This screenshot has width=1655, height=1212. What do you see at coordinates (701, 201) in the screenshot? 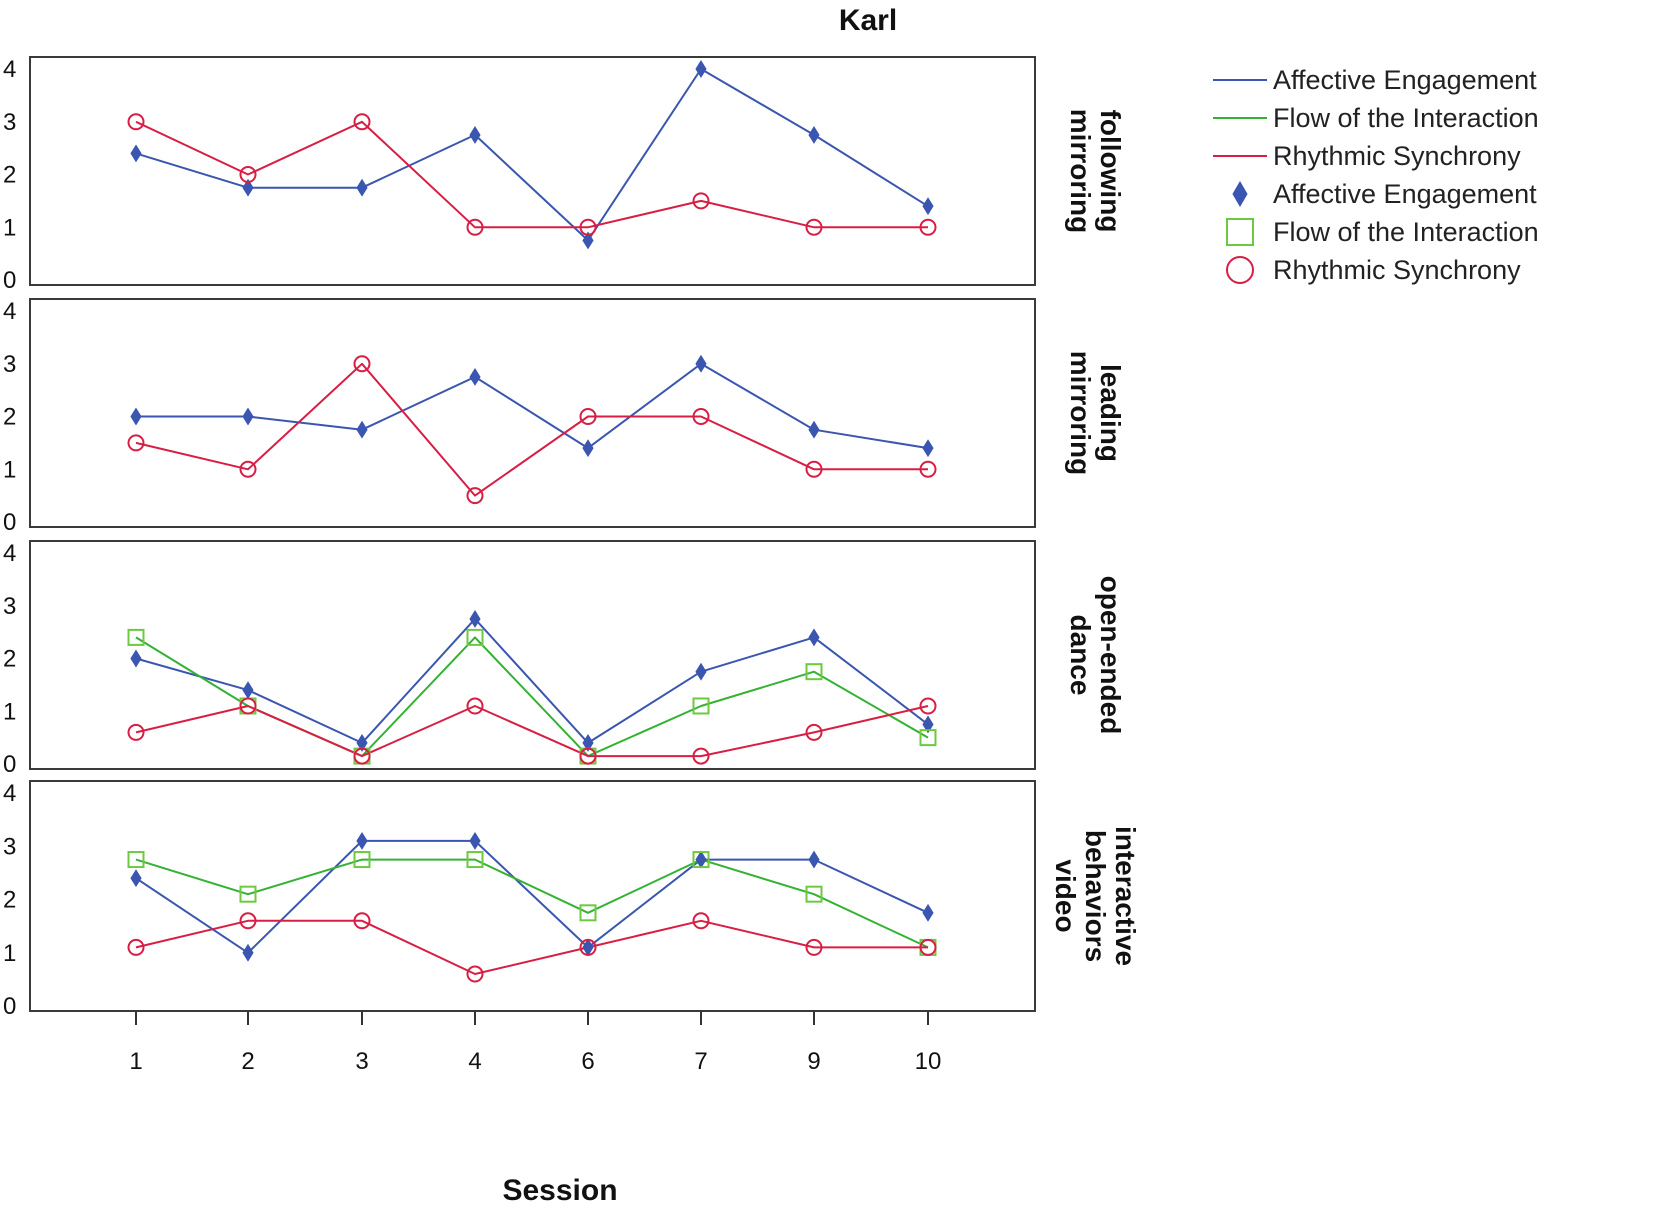
I see `data-point-rhythmic-synchrony: Rhythmic Synchrony session 7: 1.5` at bounding box center [701, 201].